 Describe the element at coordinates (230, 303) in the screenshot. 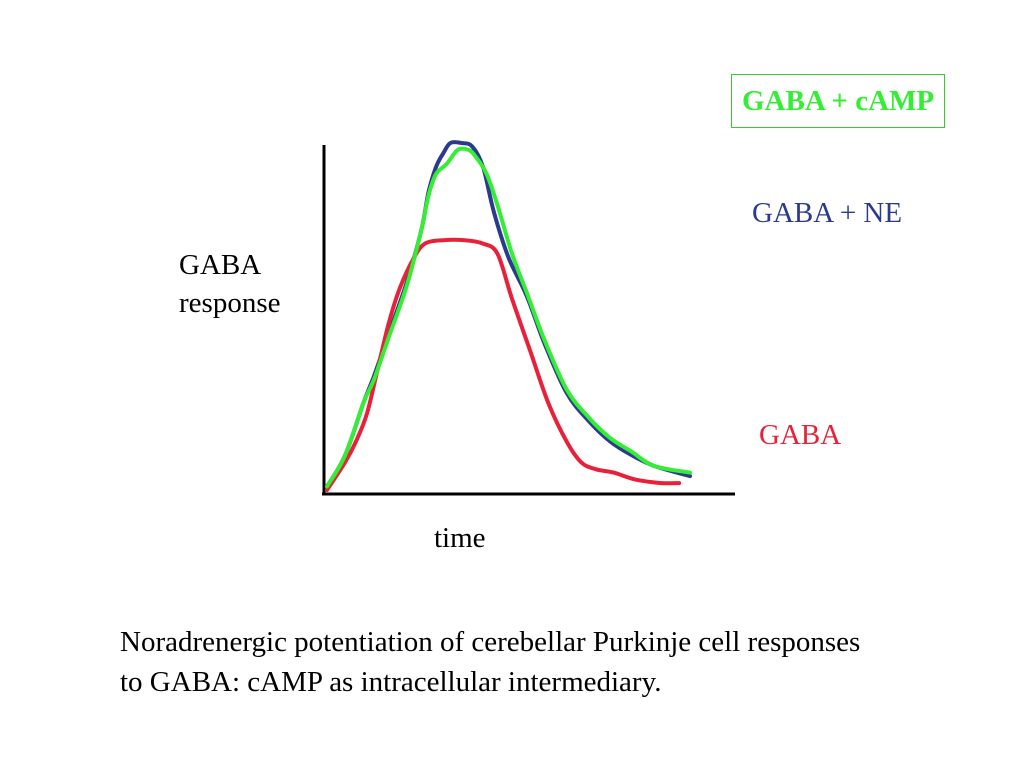

I see `y-axis-label-line-2: response` at that location.